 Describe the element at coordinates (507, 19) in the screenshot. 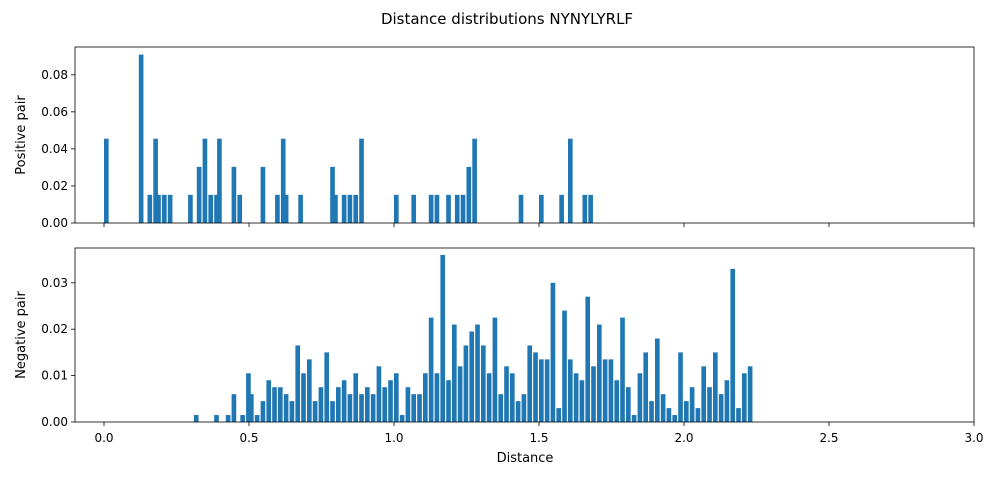

I see `chart-title: Distance distributions NYNYLYRLF` at that location.